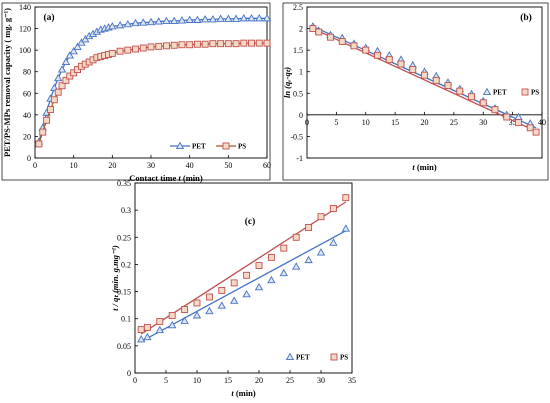 This screenshot has height=403, width=550. I want to click on y-axis-label: ln (qₑ-qₜ), so click(287, 82).